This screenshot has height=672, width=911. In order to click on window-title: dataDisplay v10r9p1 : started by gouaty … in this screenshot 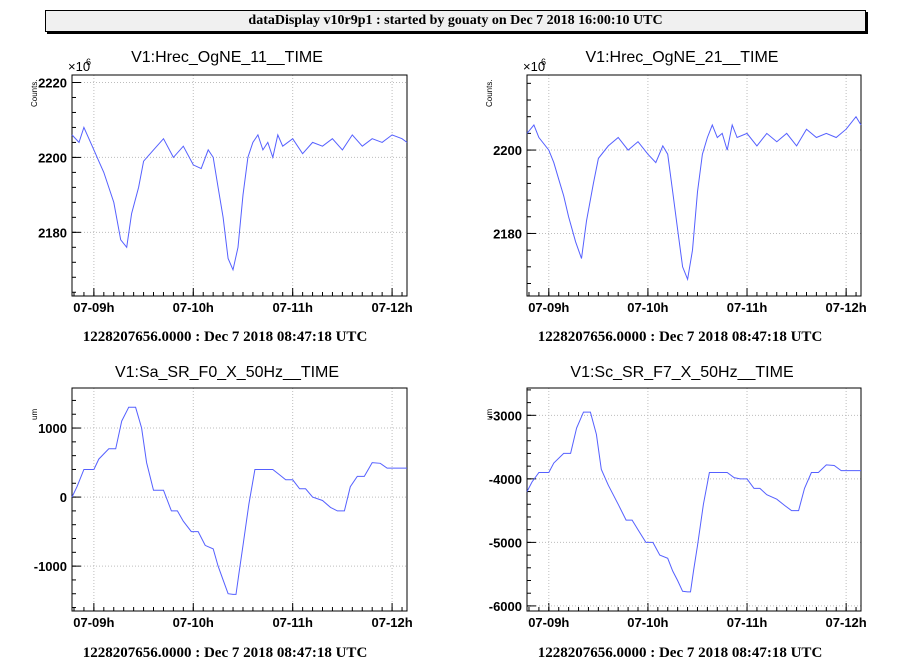, I will do `click(455, 20)`.